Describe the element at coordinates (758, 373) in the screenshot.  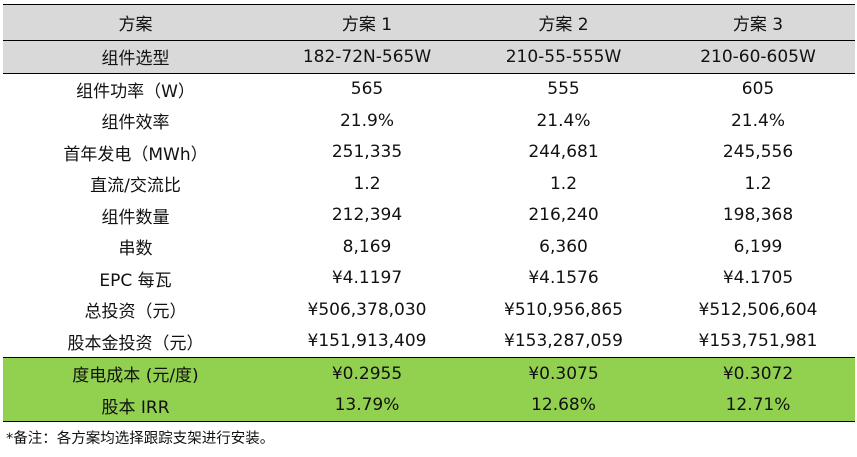
I see `table-cell: ¥0.3072` at that location.